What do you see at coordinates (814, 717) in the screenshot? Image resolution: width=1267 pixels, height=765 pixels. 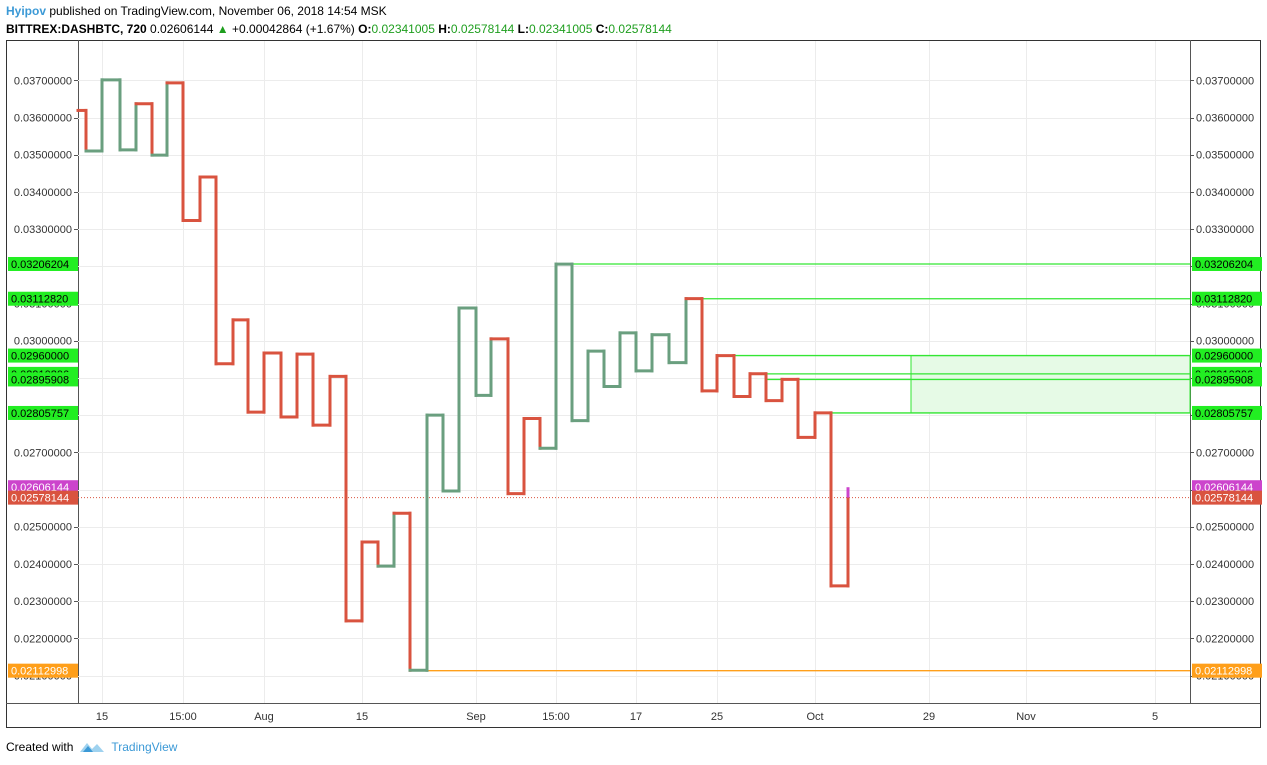 I see `x-tick-label: Oct` at bounding box center [814, 717].